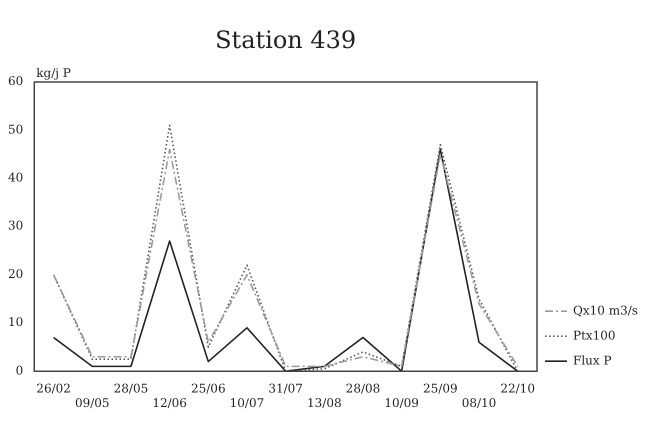 This screenshot has height=444, width=657. I want to click on x-tick-label: 09/05, so click(92, 403).